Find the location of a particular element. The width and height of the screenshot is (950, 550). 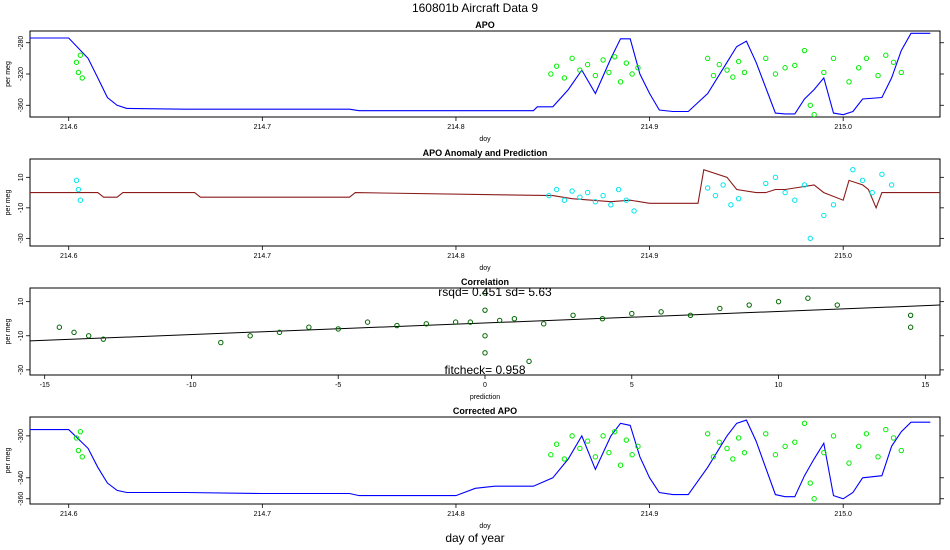

fit-line is located at coordinates (485, 323).